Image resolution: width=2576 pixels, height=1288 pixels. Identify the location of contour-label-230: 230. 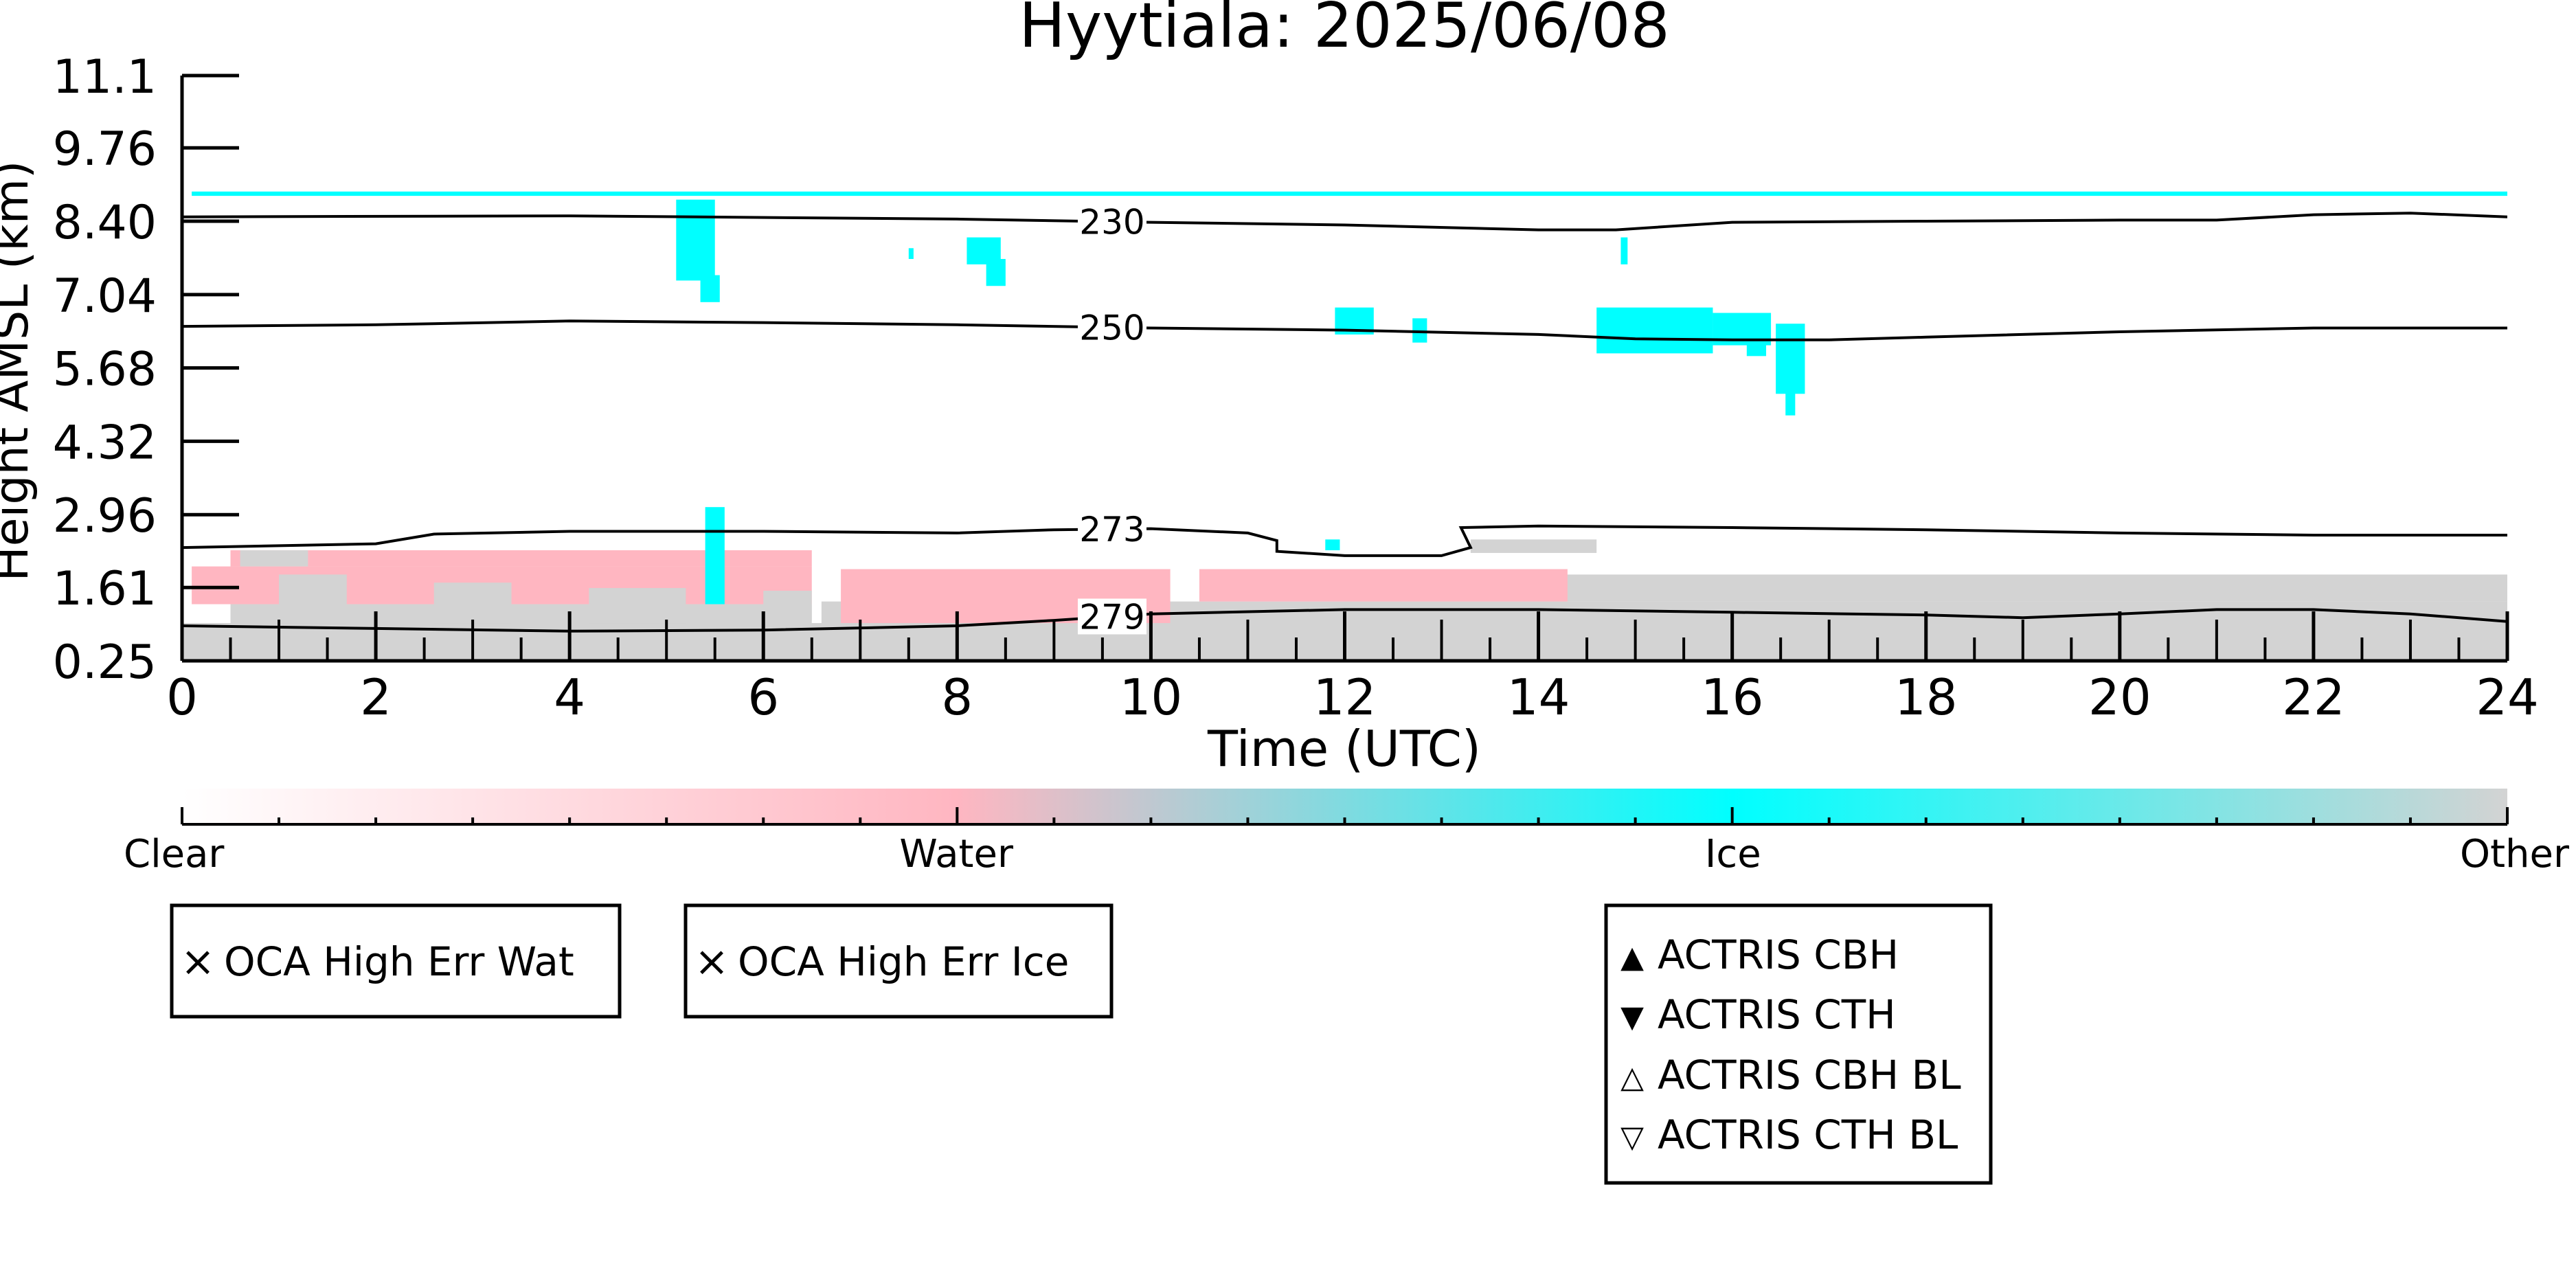
(1111, 222).